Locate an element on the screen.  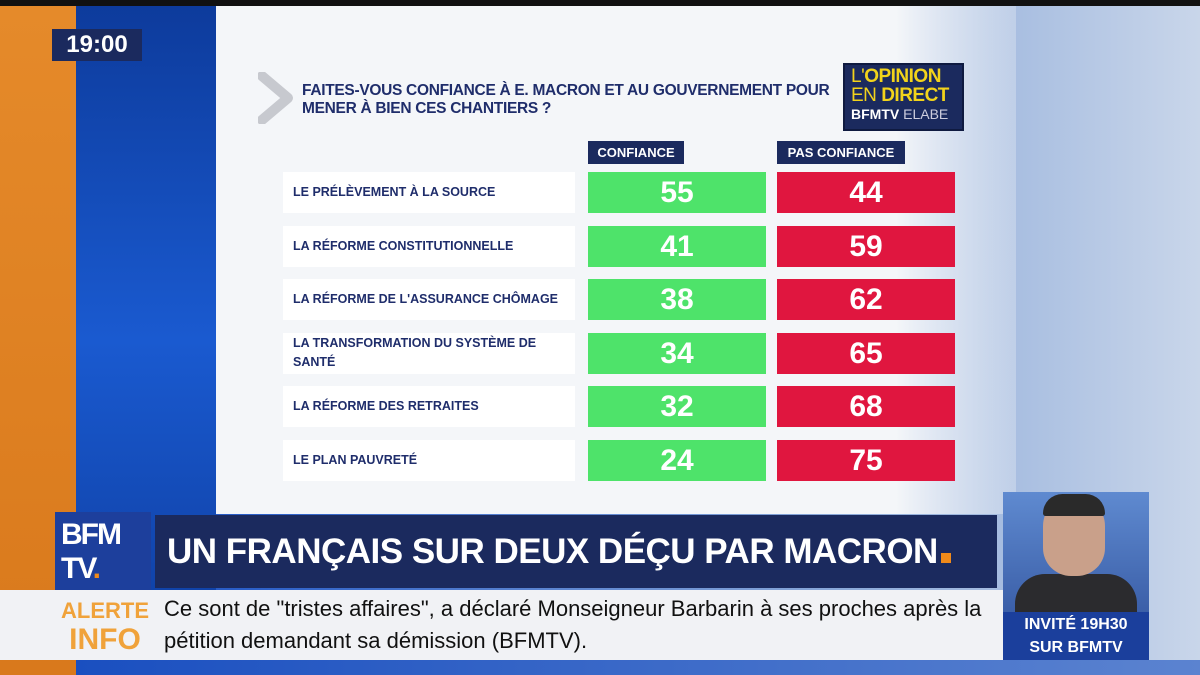
column-header-pas-confiance: PAS CONFIANCE is located at coordinates (841, 152).